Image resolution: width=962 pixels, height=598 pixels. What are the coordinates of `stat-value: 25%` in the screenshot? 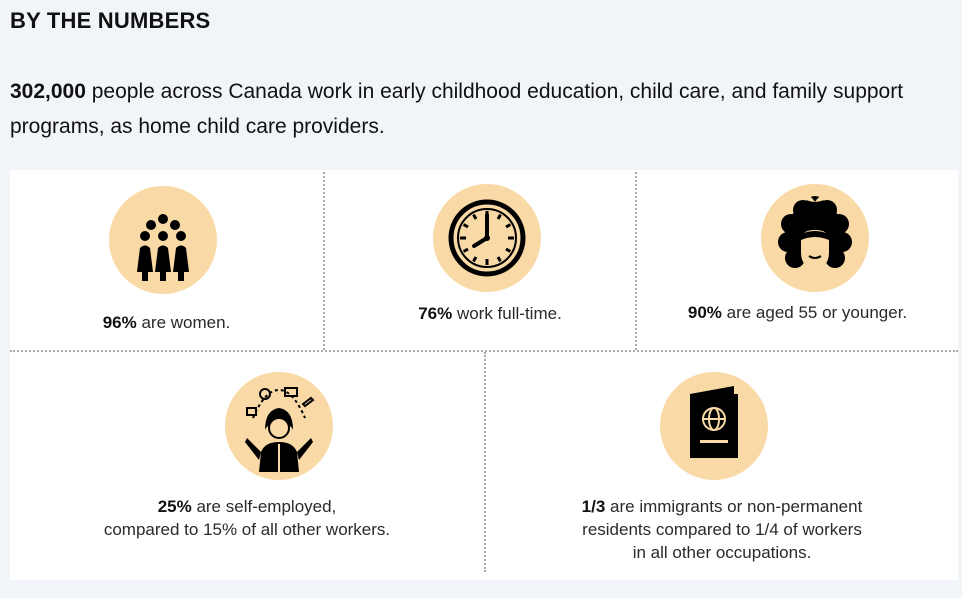 It's located at (174, 506).